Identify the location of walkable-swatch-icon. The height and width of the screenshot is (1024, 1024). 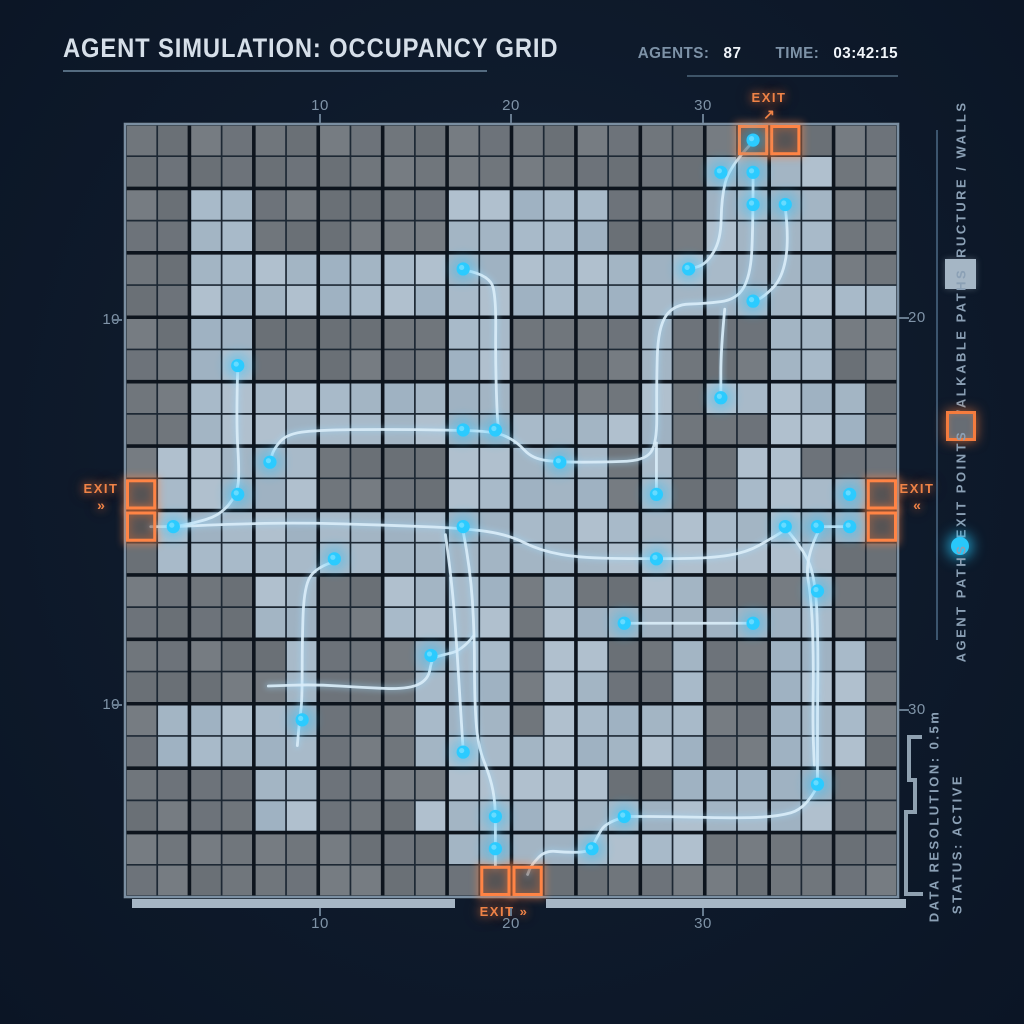
(960, 274).